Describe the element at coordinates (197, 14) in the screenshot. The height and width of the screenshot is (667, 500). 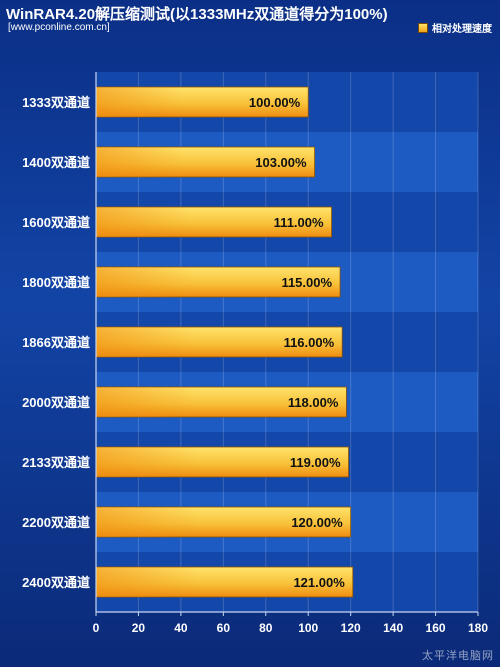
I see `chart-title: WinRAR4.20解压缩测试(以1333MHz双通道得分为100%)` at that location.